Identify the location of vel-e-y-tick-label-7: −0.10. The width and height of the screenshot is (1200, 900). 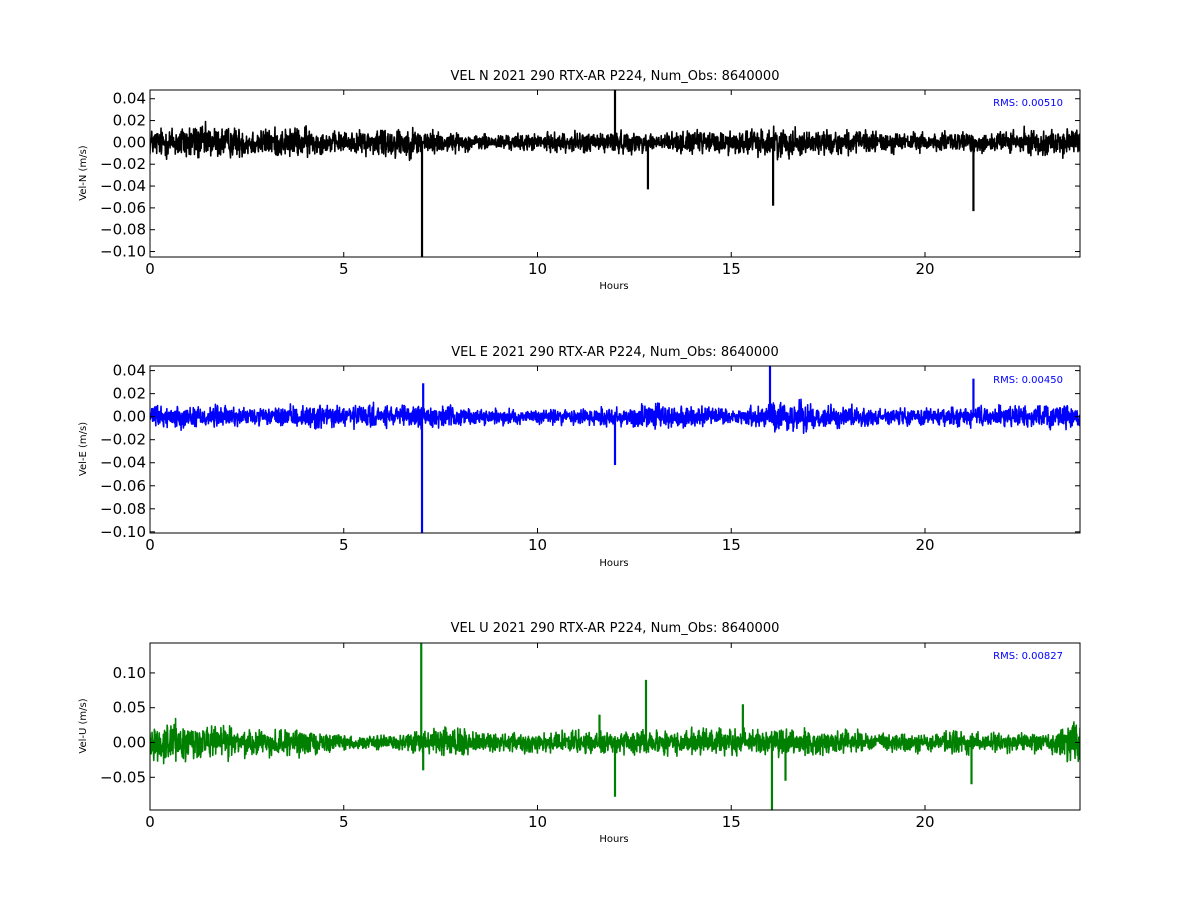
(123, 532).